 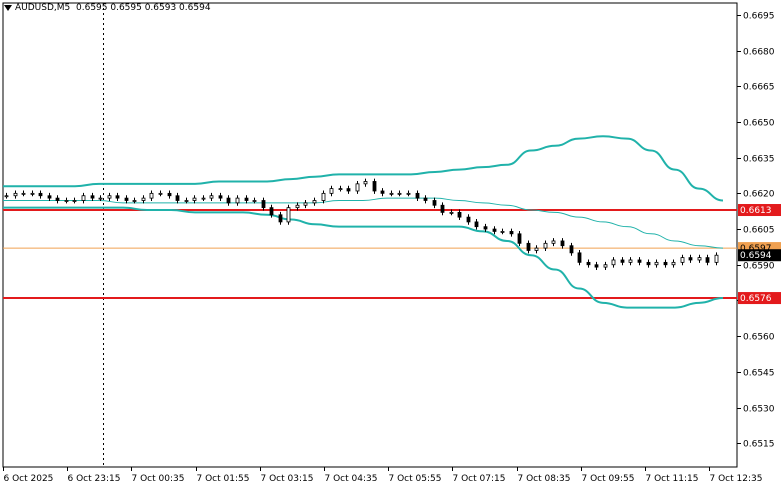 What do you see at coordinates (759, 124) in the screenshot?
I see `y-tick-label: 0.6650` at bounding box center [759, 124].